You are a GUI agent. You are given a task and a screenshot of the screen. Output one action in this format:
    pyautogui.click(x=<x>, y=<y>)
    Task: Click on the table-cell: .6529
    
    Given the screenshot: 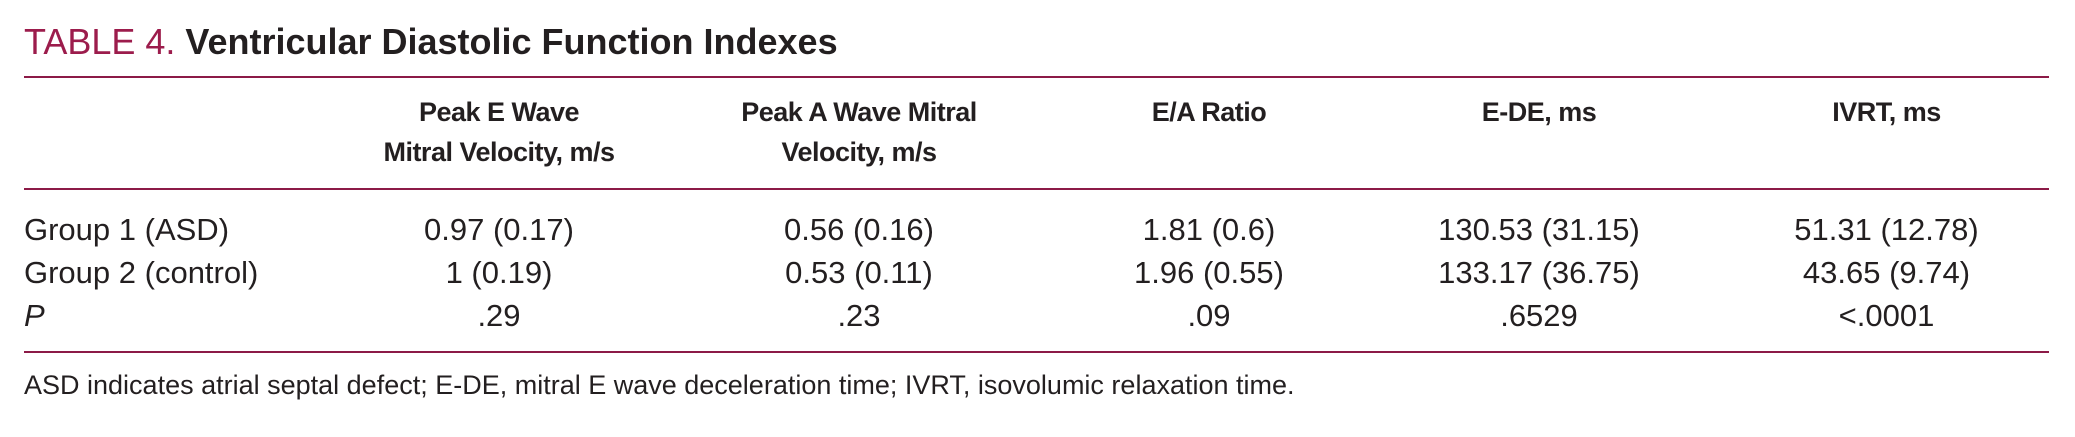 What is the action you would take?
    pyautogui.click(x=1539, y=315)
    